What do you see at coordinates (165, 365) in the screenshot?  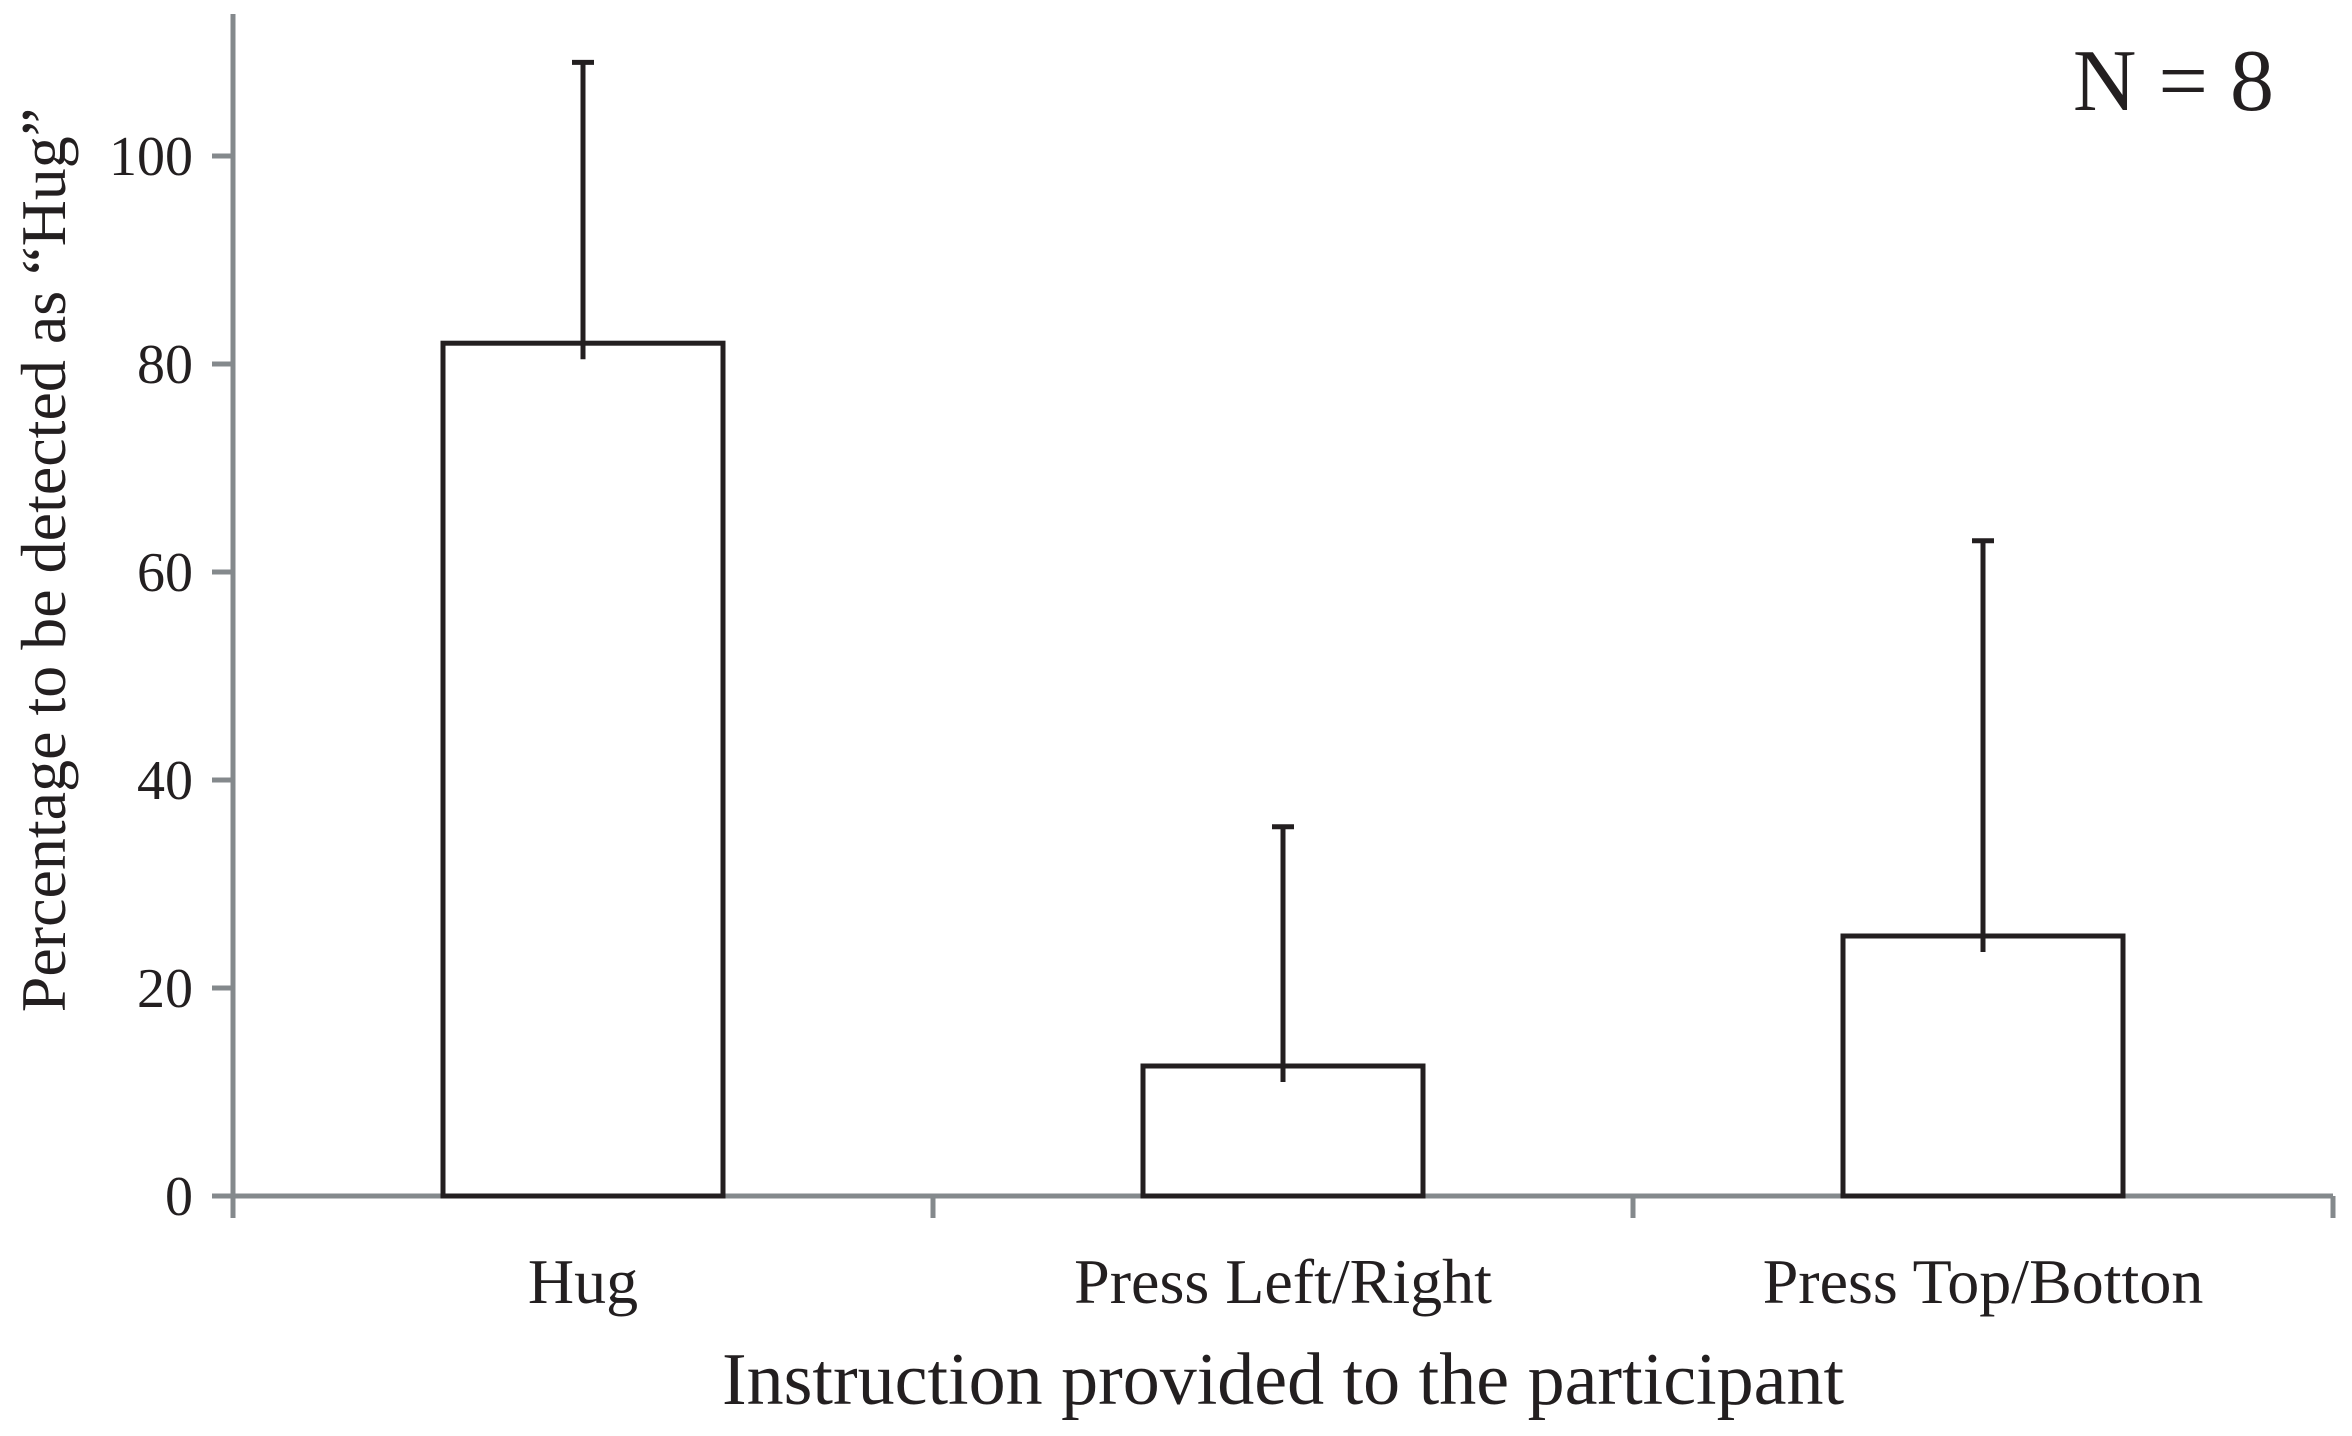 I see `y-tick-label: 80` at bounding box center [165, 365].